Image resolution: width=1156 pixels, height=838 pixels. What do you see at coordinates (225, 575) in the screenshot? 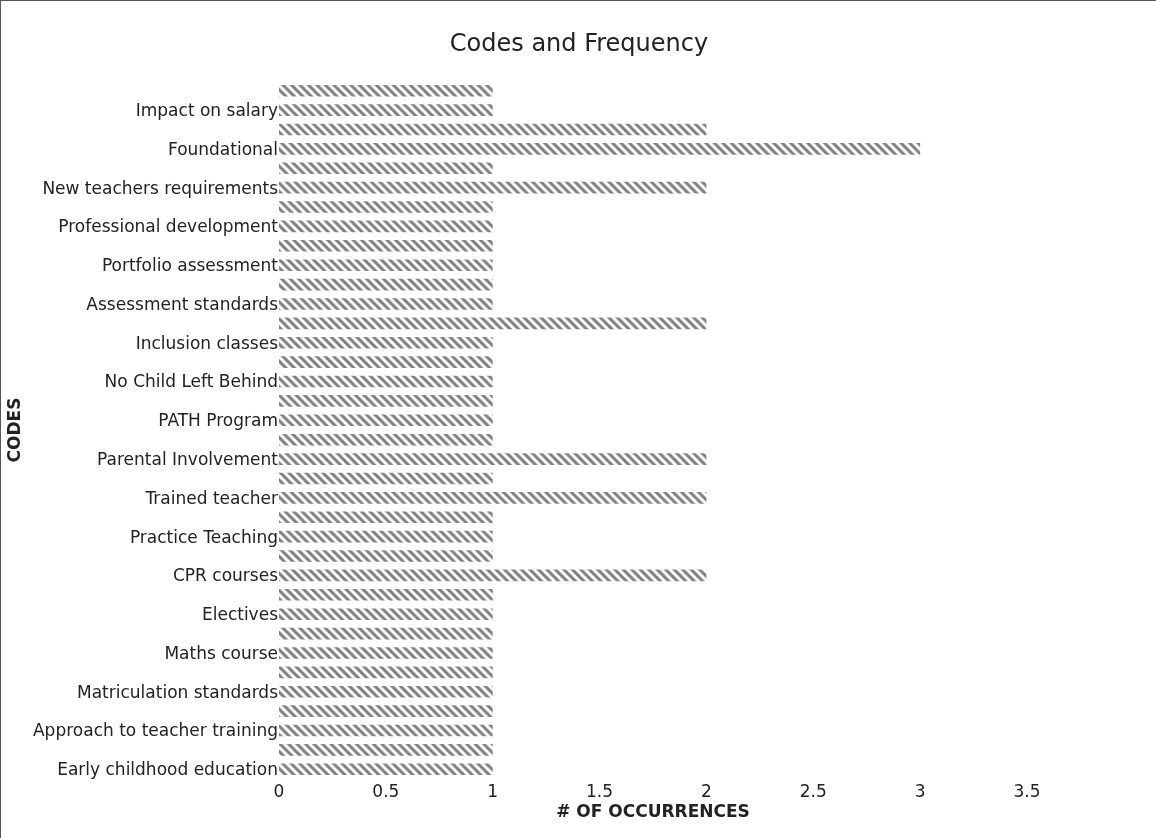
I see `y-tick-label: CPR courses` at bounding box center [225, 575].